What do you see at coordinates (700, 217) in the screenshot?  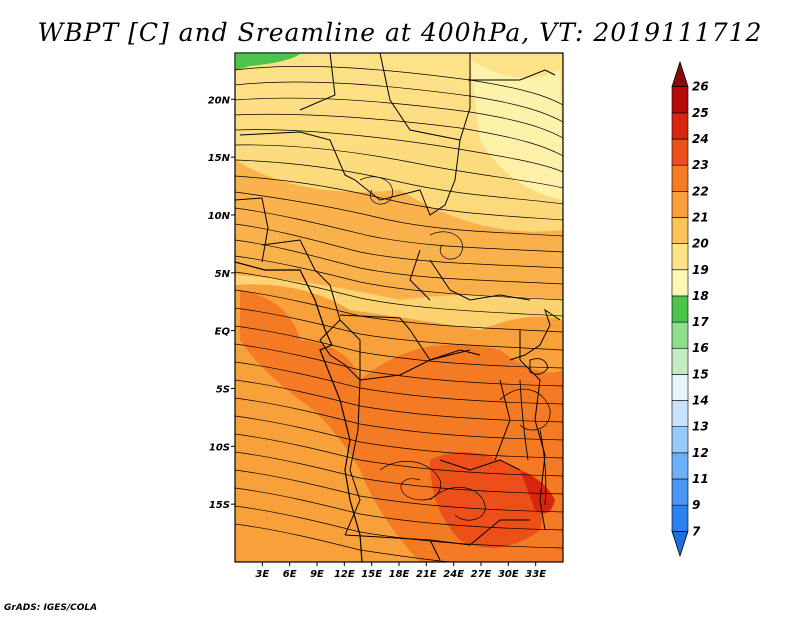 I see `colorbar-label: 21` at bounding box center [700, 217].